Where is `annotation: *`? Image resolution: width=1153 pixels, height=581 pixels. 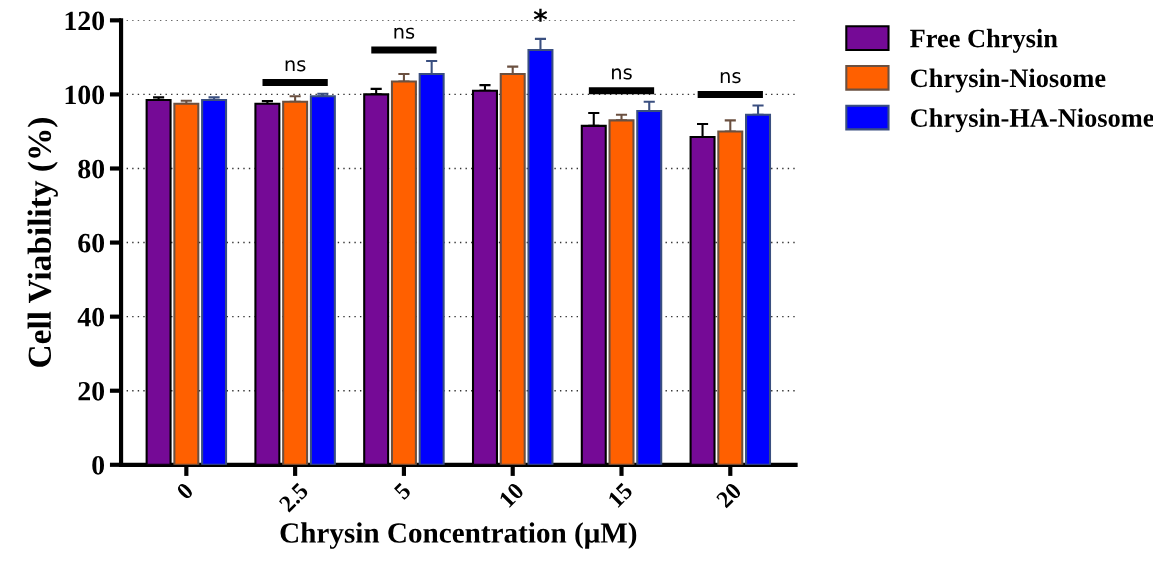 annotation: * is located at coordinates (540, 15).